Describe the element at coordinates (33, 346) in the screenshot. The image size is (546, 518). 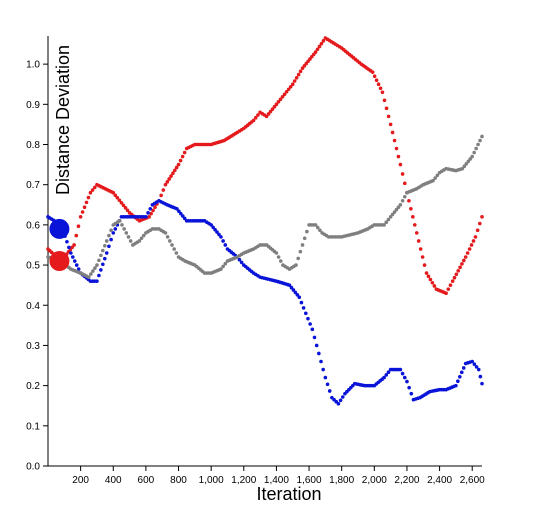
I see `y-tick-label: 0.3` at that location.